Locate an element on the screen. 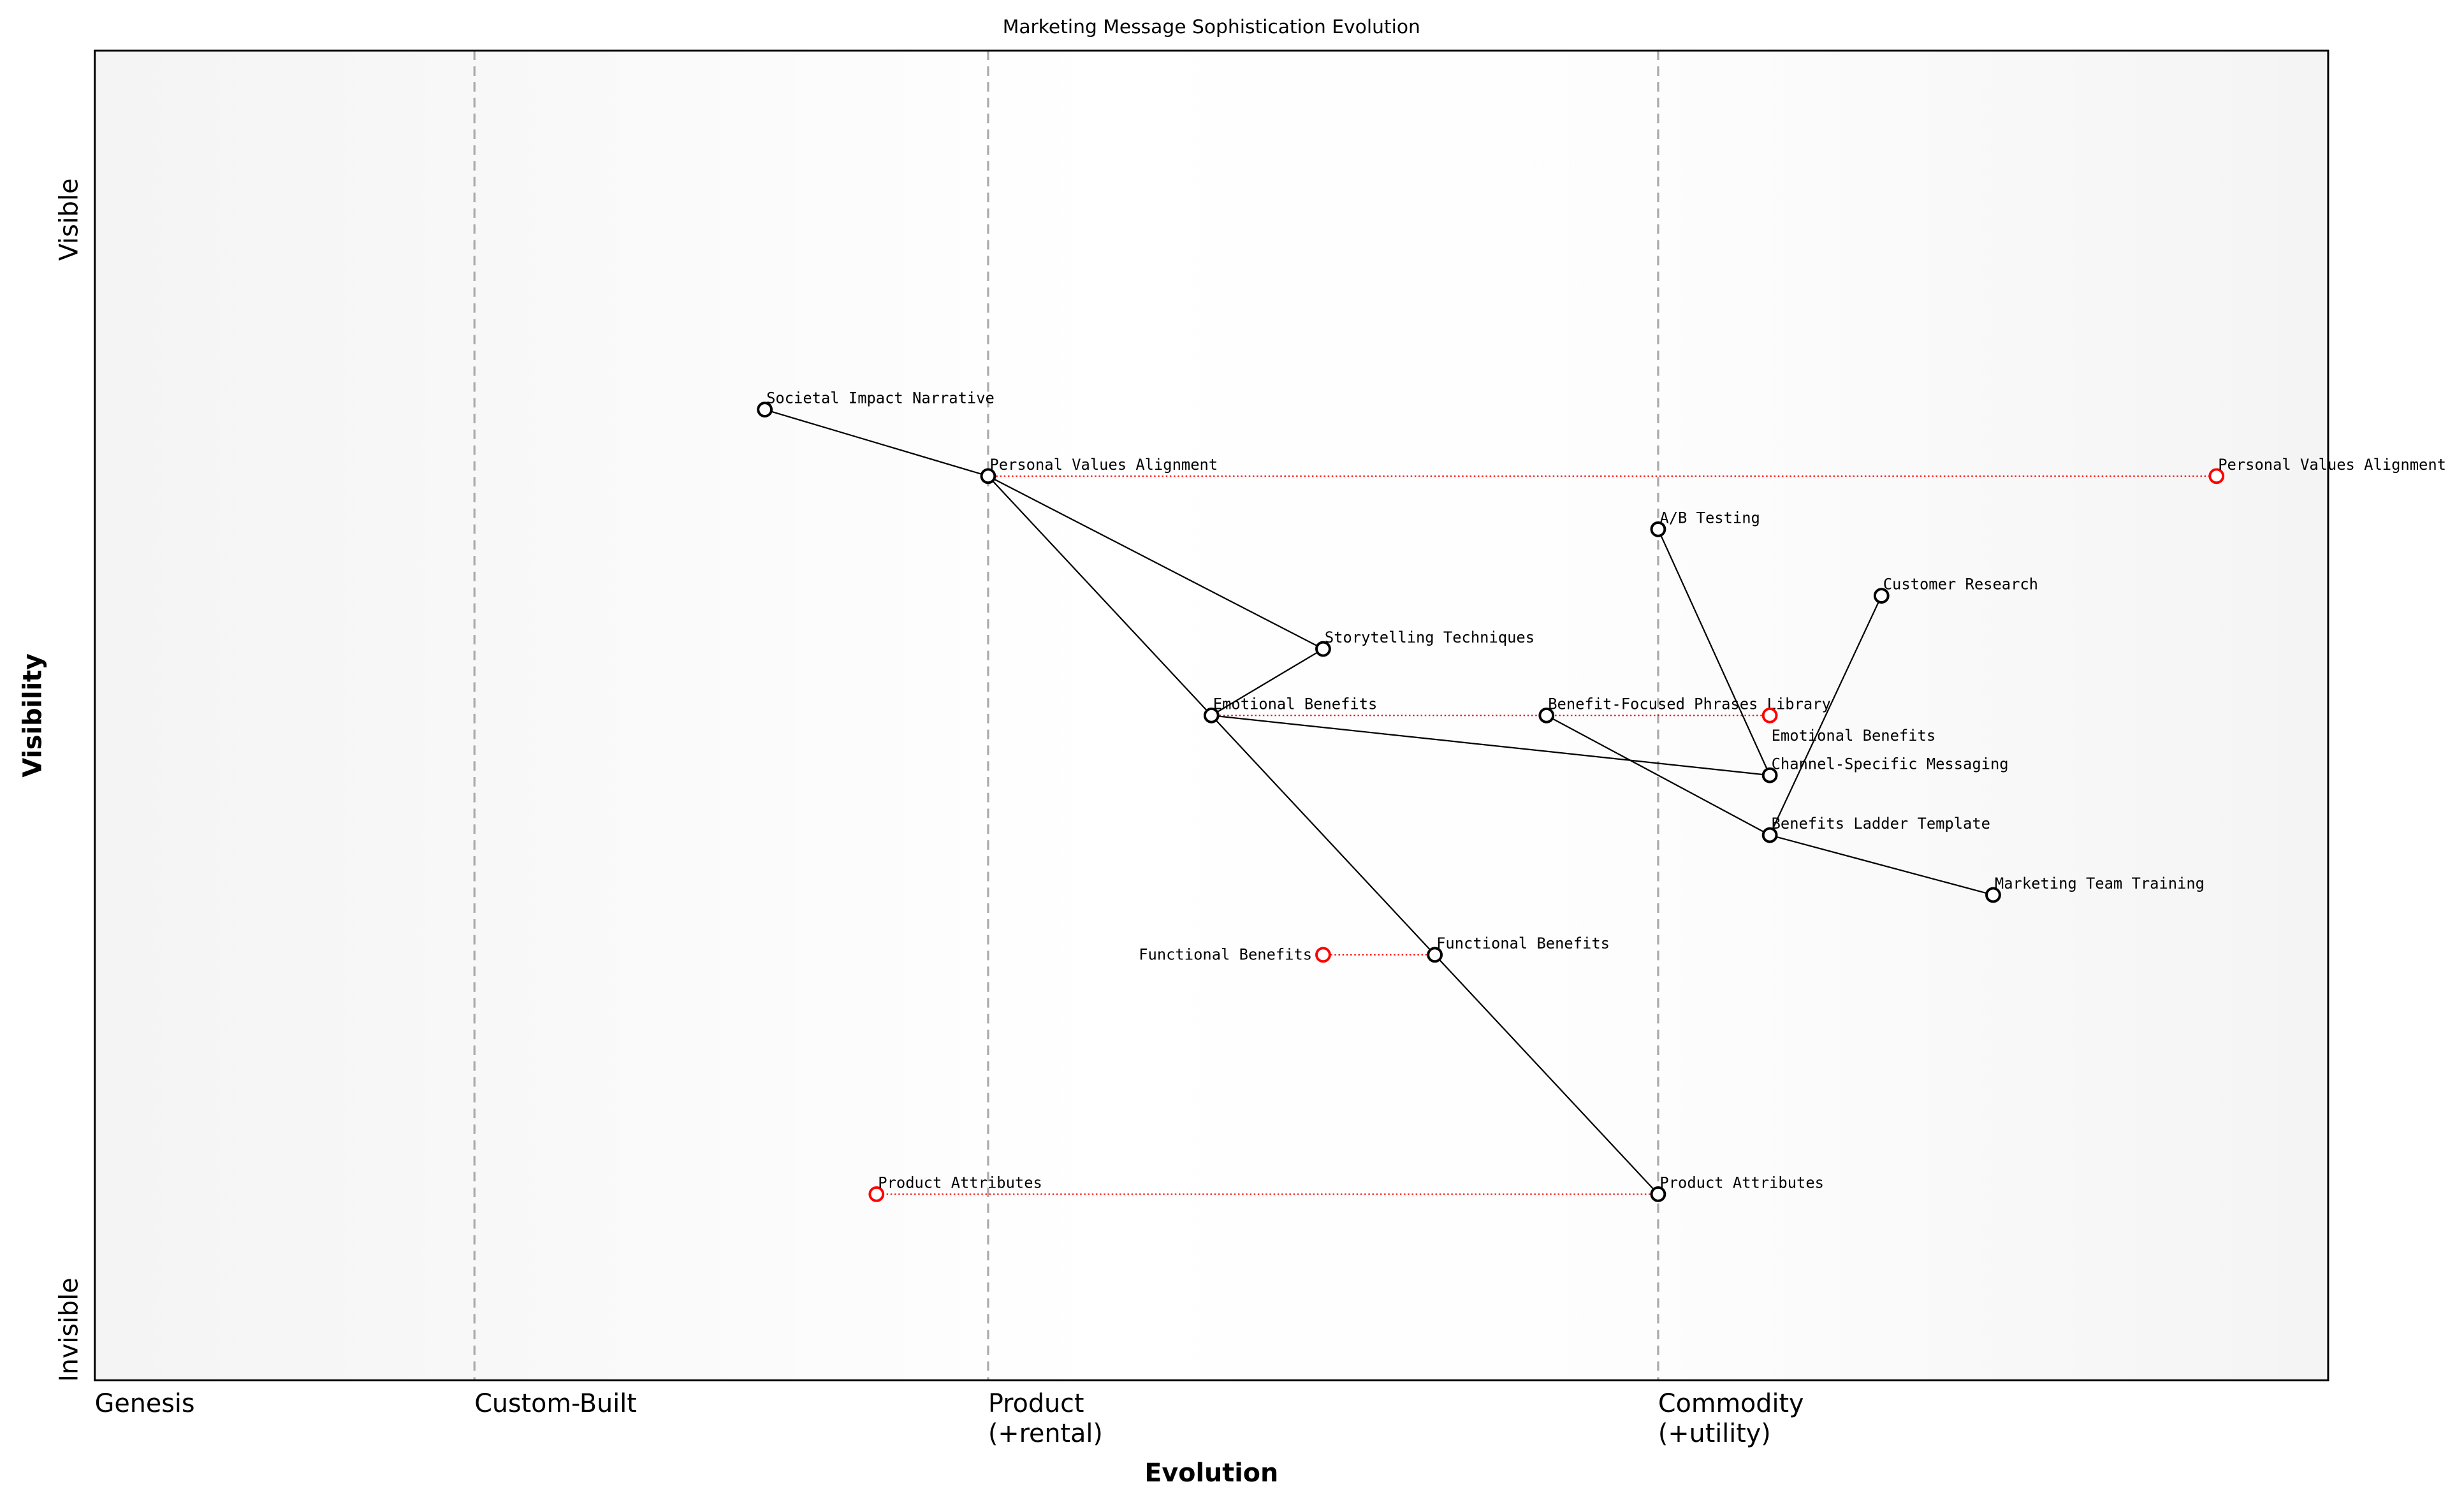 The width and height of the screenshot is (2464, 1498). component-label: Personal Values Alignment is located at coordinates (1103, 465).